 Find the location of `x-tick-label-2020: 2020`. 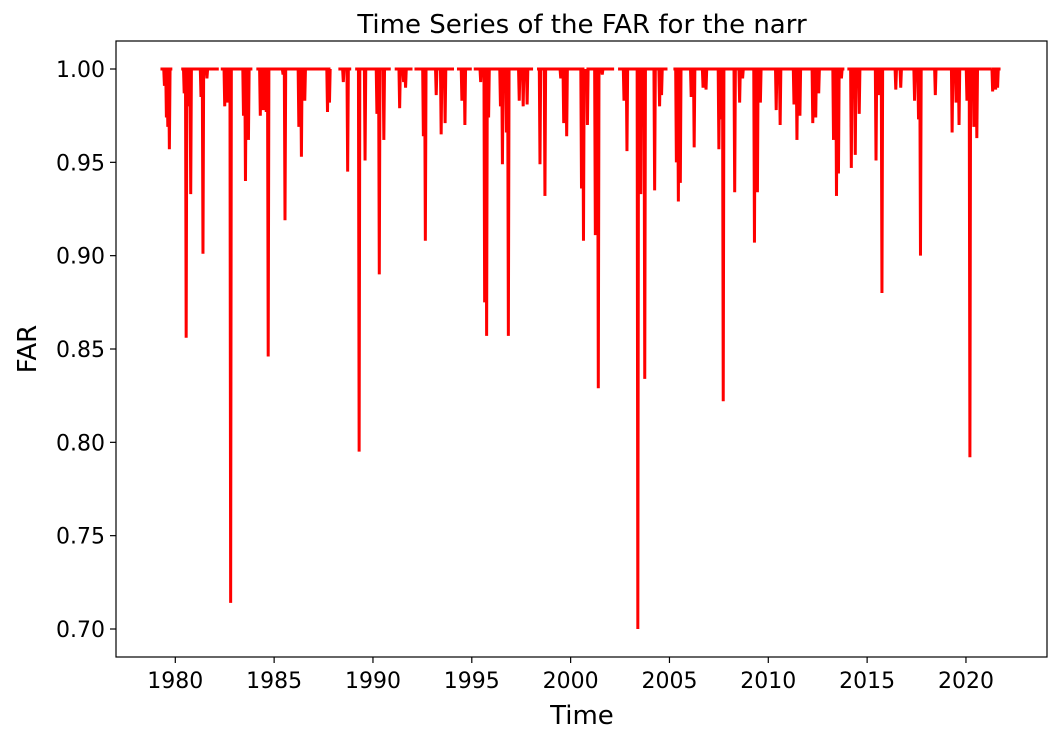

x-tick-label-2020: 2020 is located at coordinates (966, 681).